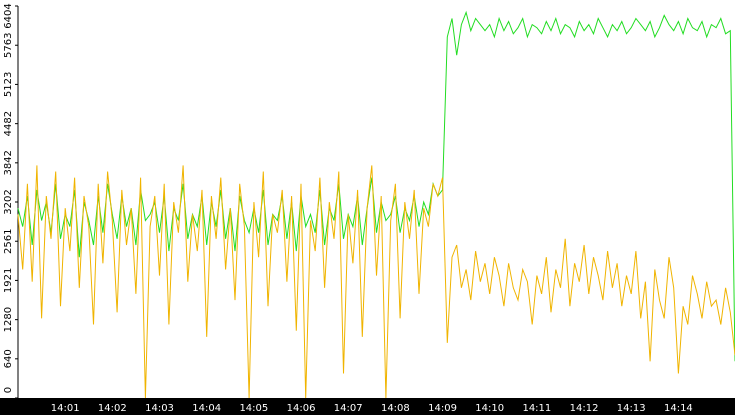 The height and width of the screenshot is (415, 735). What do you see at coordinates (206, 408) in the screenshot?
I see `x-tick-label: 14:04` at bounding box center [206, 408].